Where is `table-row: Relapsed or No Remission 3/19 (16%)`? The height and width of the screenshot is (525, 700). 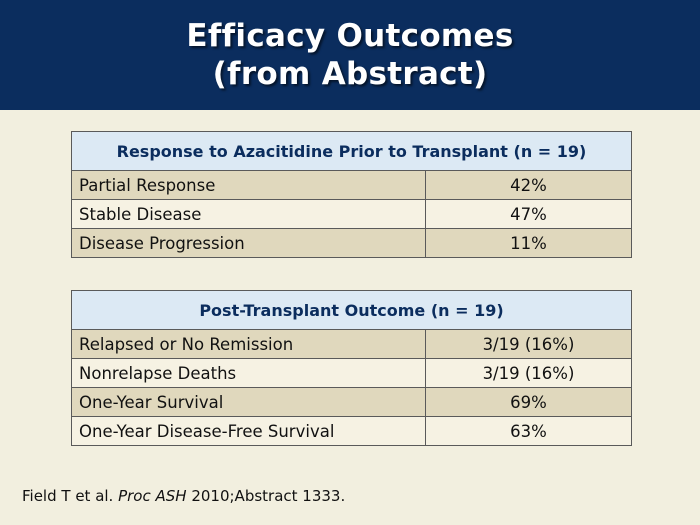 table-row: Relapsed or No Remission 3/19 (16%) is located at coordinates (351, 344).